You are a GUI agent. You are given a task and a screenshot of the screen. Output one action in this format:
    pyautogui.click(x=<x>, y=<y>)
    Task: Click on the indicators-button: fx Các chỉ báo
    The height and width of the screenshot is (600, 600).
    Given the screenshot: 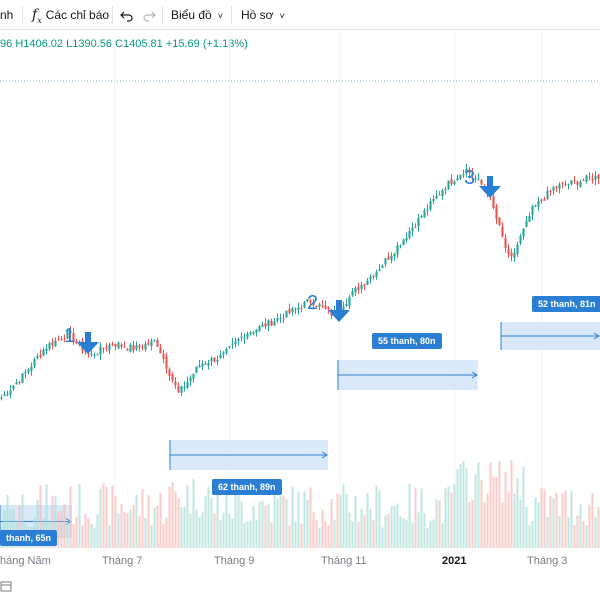 What is the action you would take?
    pyautogui.click(x=70, y=15)
    